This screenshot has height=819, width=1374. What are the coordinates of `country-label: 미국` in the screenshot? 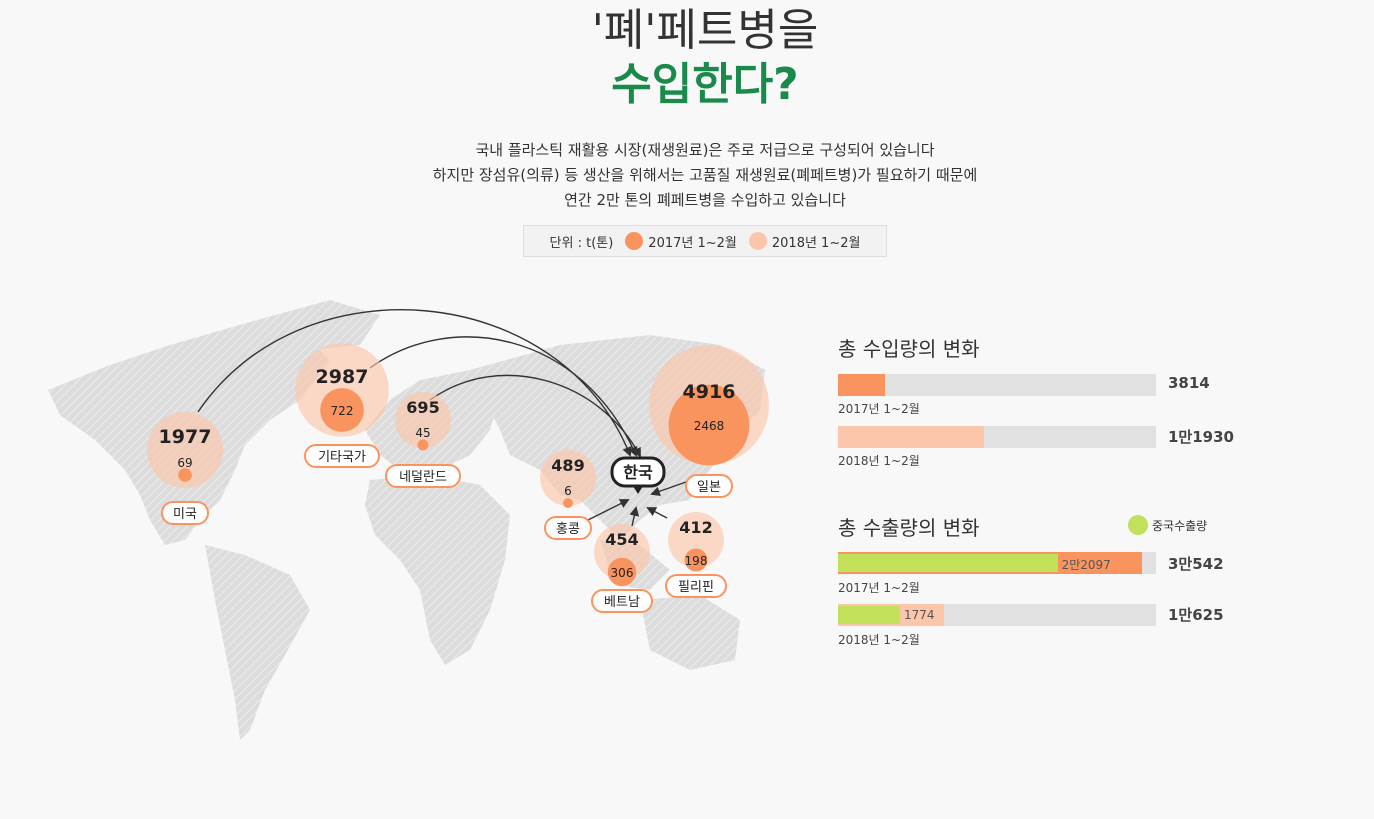 It's located at (185, 514).